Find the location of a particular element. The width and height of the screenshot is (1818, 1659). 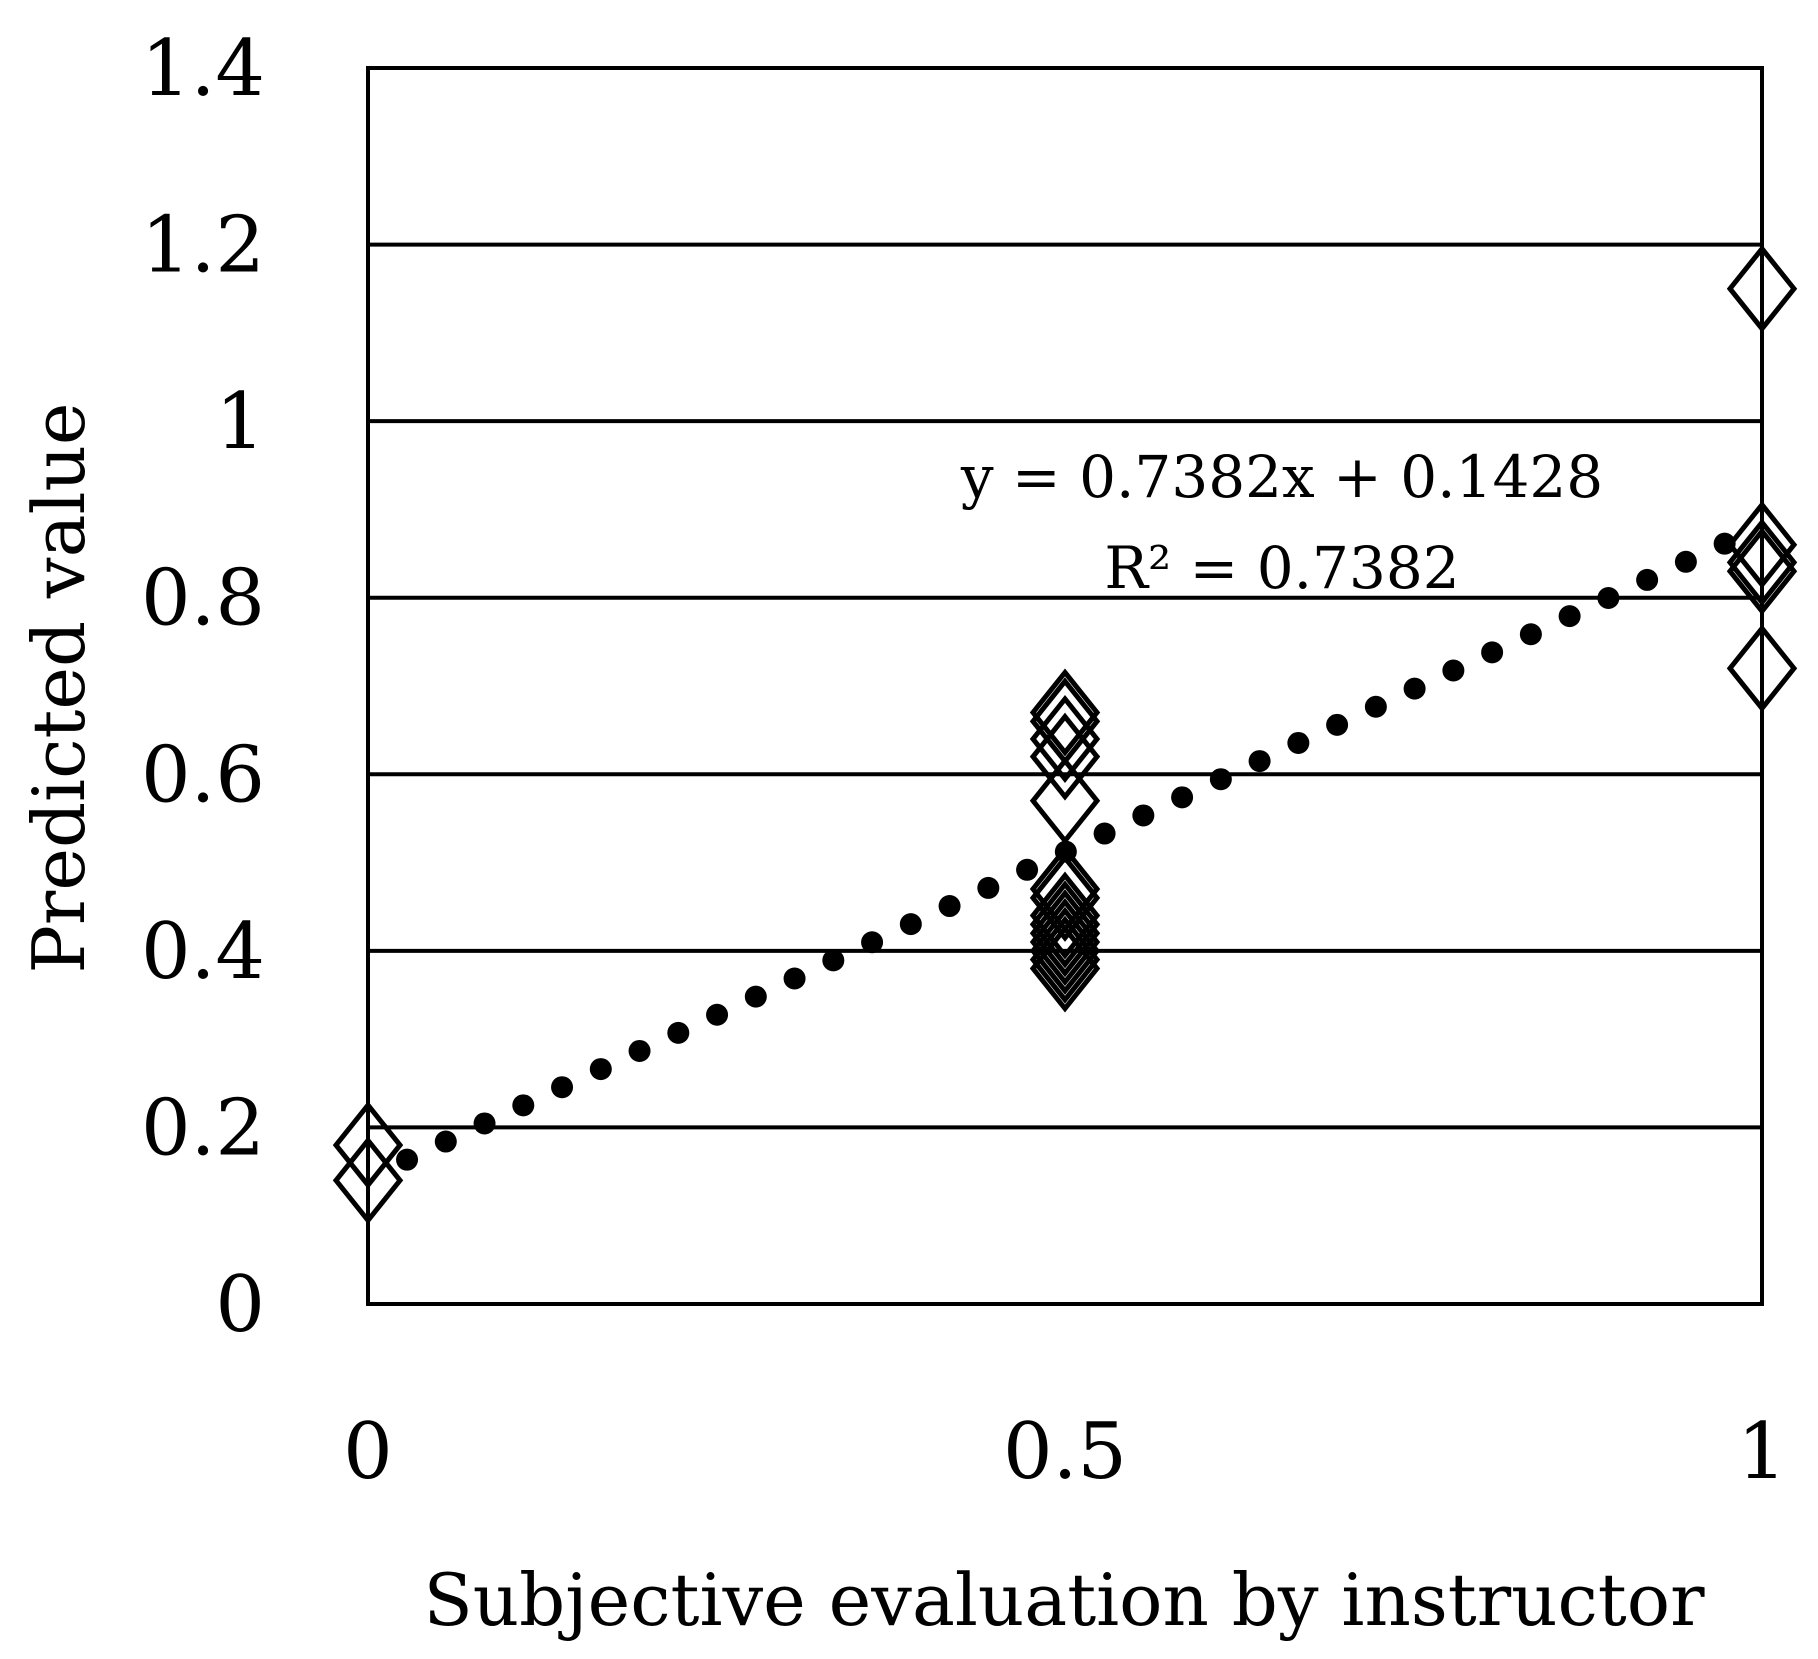

y-tick-label: 1.4 is located at coordinates (203, 69).